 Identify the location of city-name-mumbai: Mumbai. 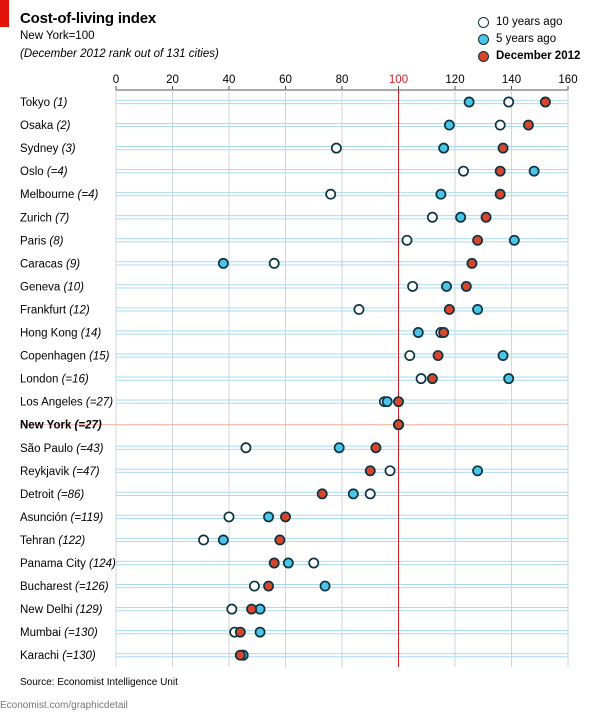
(42, 633).